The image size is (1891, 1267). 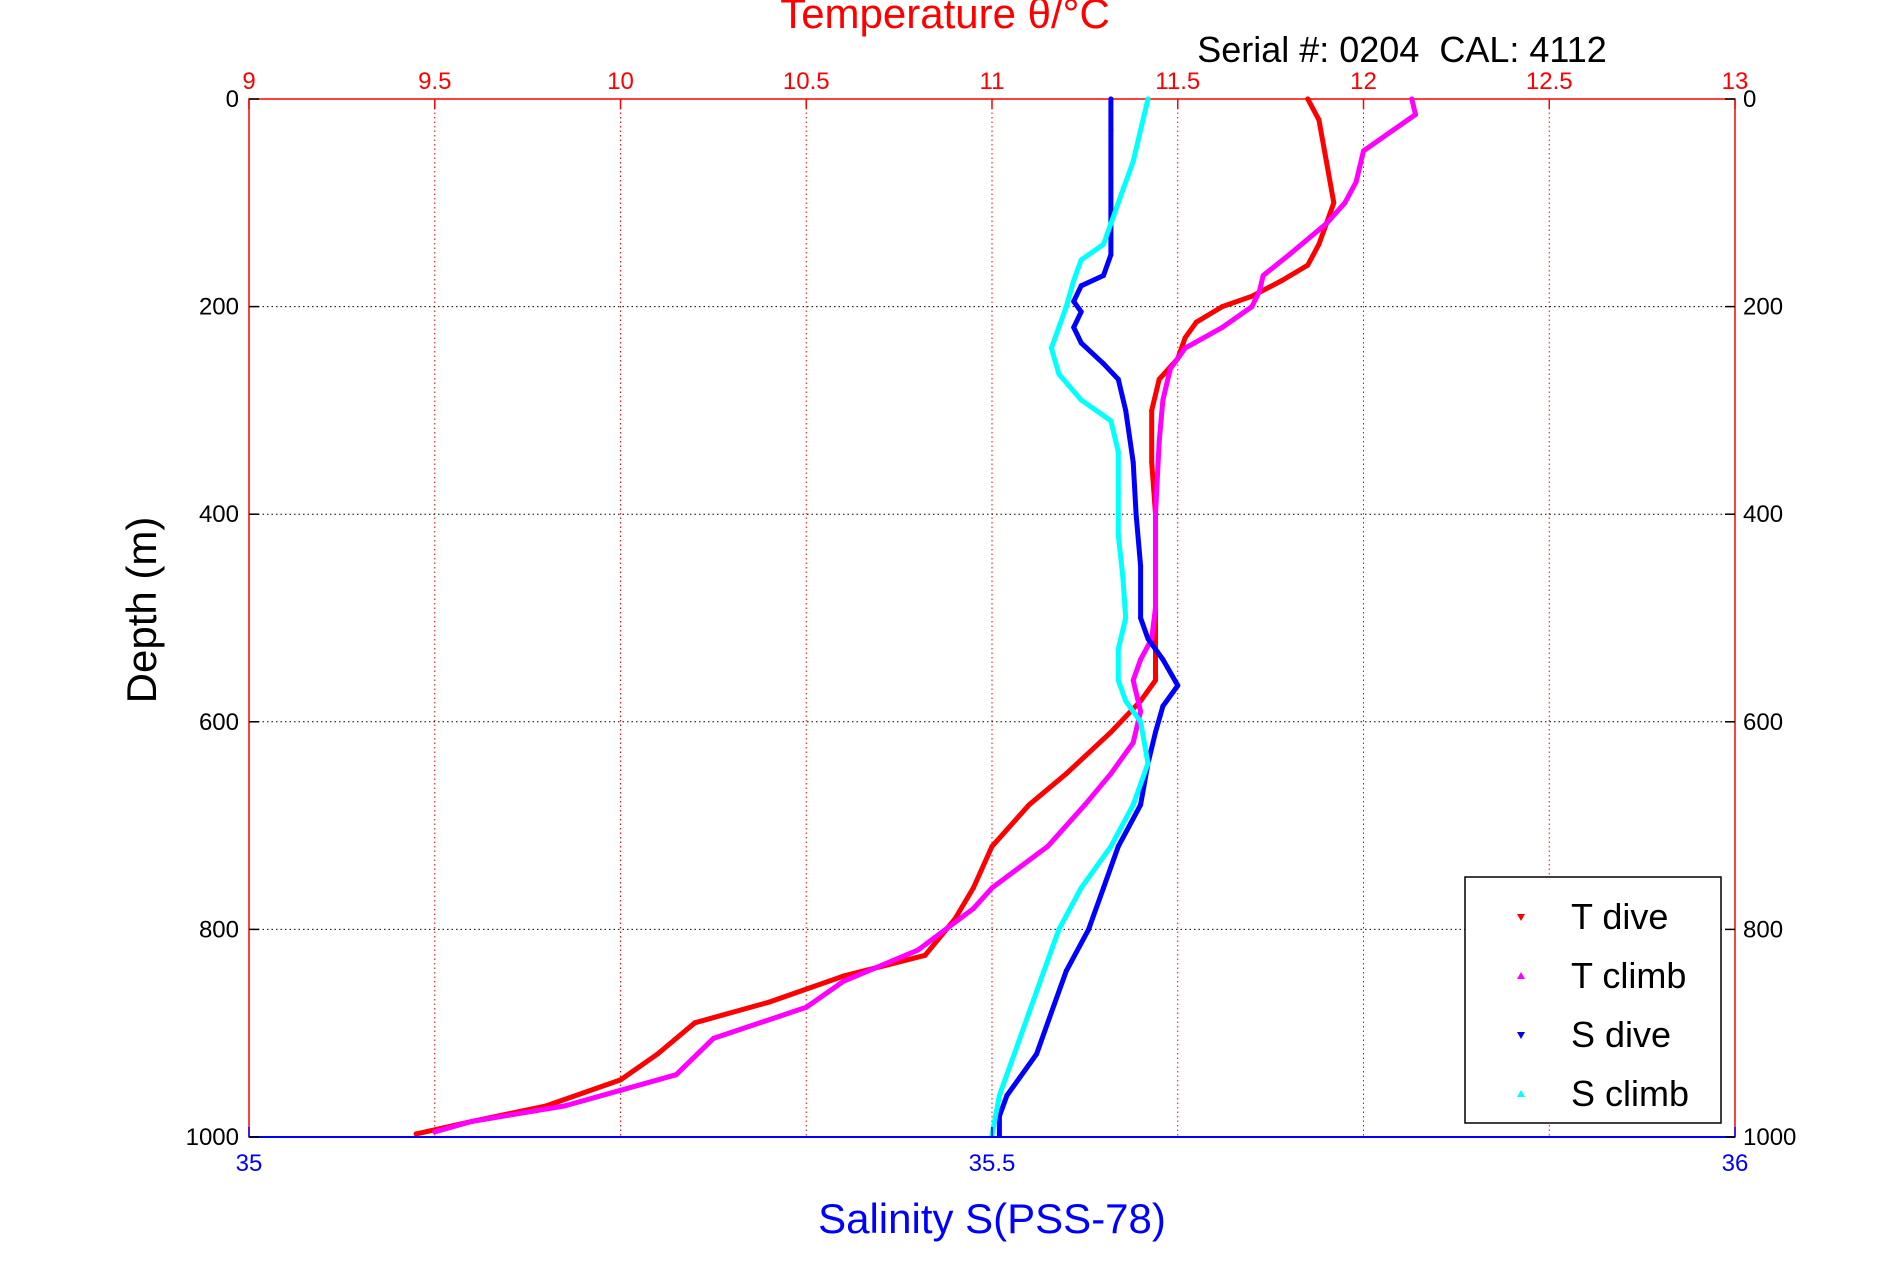 I want to click on salinity-tick-label: 35, so click(x=249, y=1163).